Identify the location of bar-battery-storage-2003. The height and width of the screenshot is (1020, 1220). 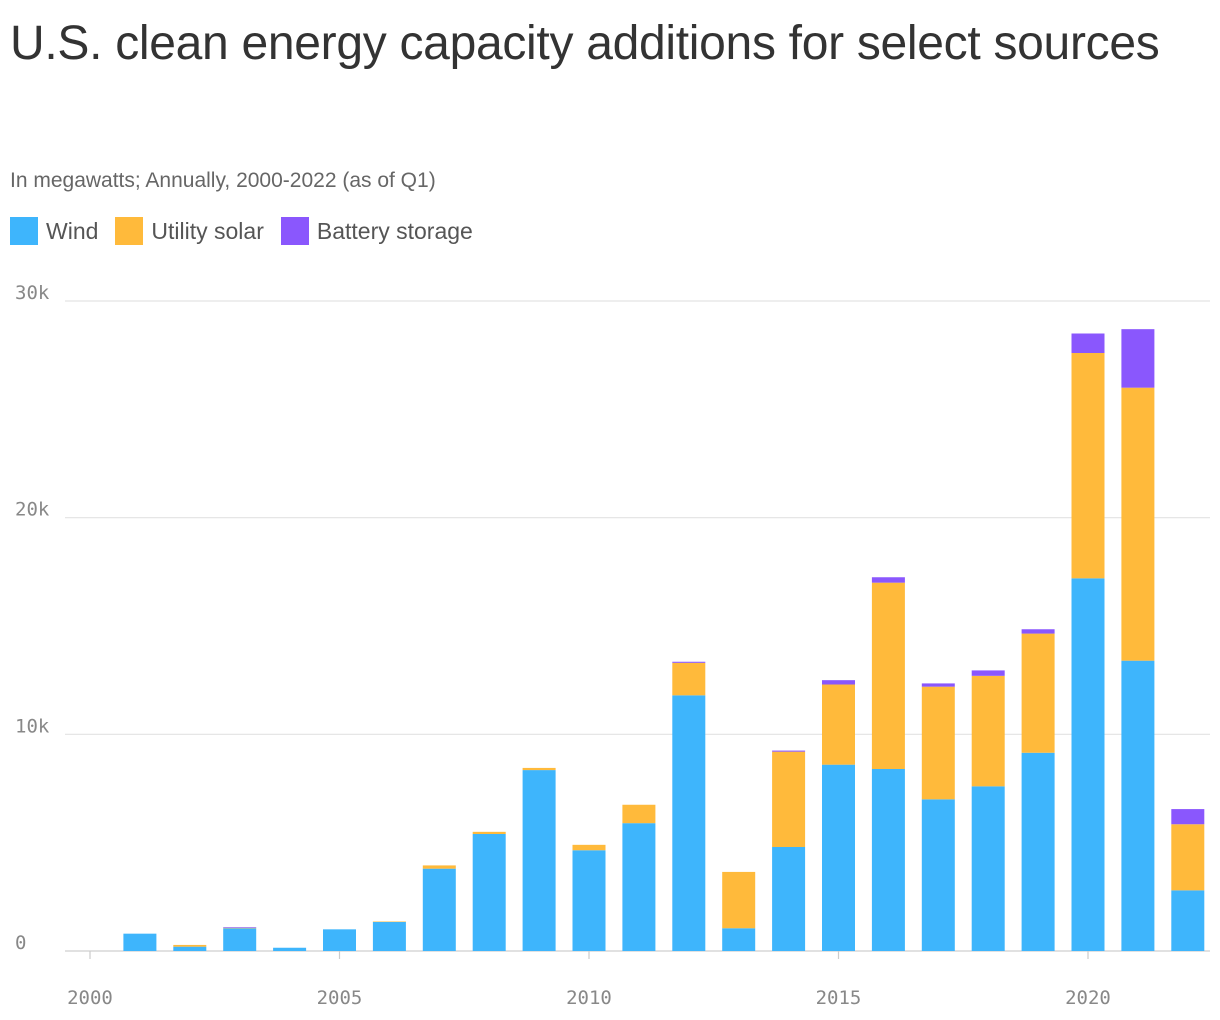
(240, 927).